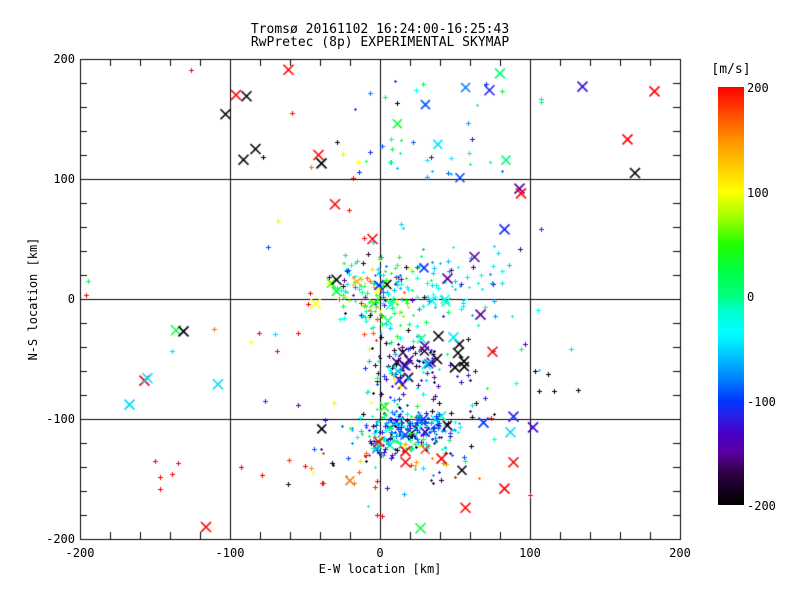 The height and width of the screenshot is (600, 800). Describe the element at coordinates (761, 401) in the screenshot. I see `colorbar-tick-label: -100` at that location.